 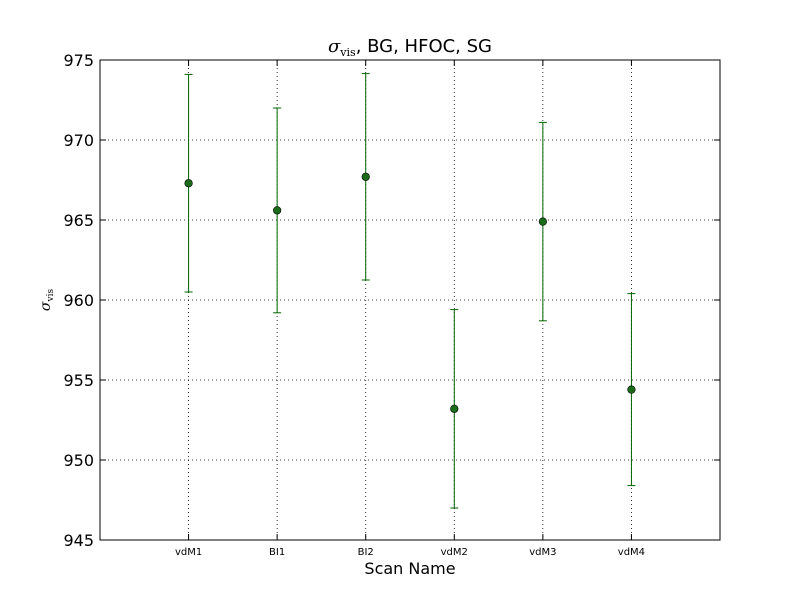 I want to click on x-tick-label: BI1, so click(x=277, y=552).